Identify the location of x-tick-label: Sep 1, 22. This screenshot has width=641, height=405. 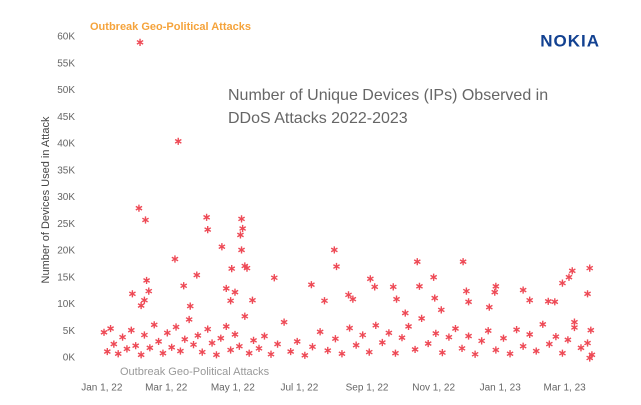
(367, 388).